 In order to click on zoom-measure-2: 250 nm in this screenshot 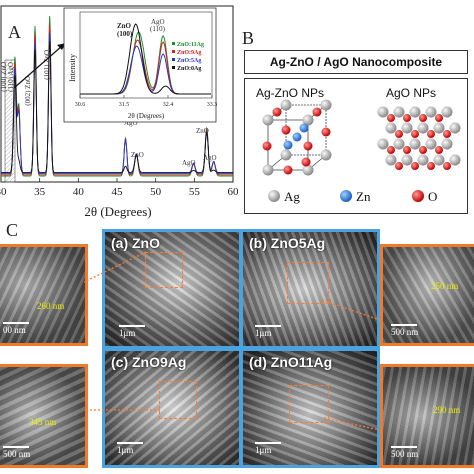, I will do `click(445, 286)`.